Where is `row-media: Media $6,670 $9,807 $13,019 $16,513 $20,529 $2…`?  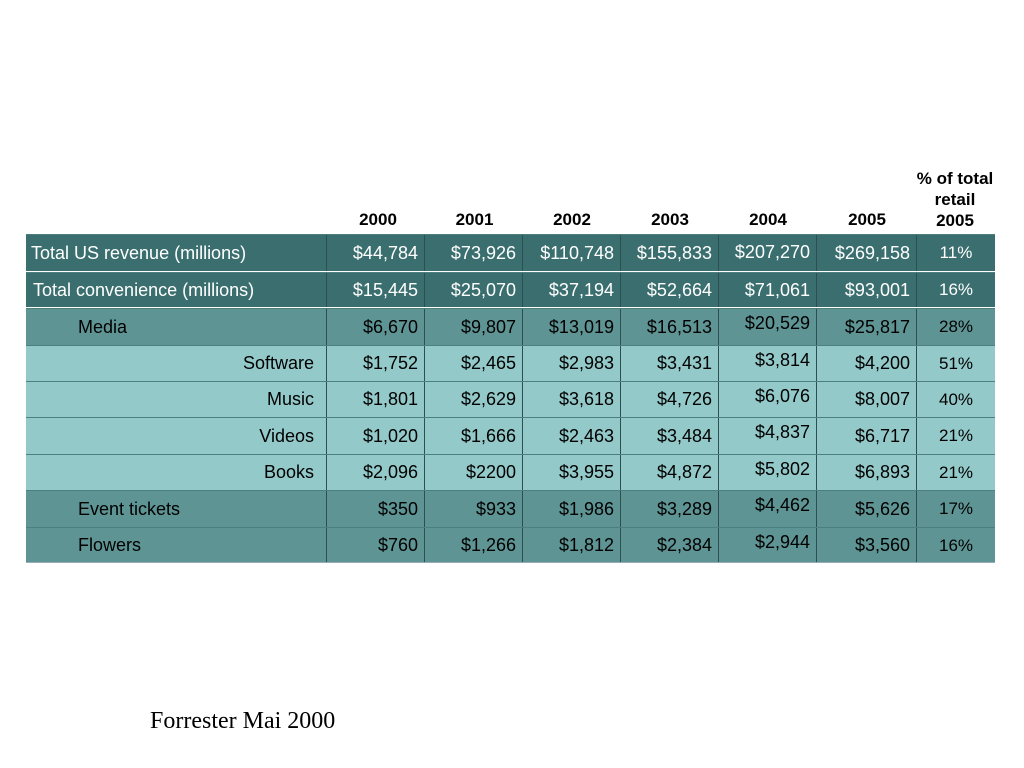
row-media: Media $6,670 $9,807 $13,019 $16,513 $20,529 $2… is located at coordinates (510, 326).